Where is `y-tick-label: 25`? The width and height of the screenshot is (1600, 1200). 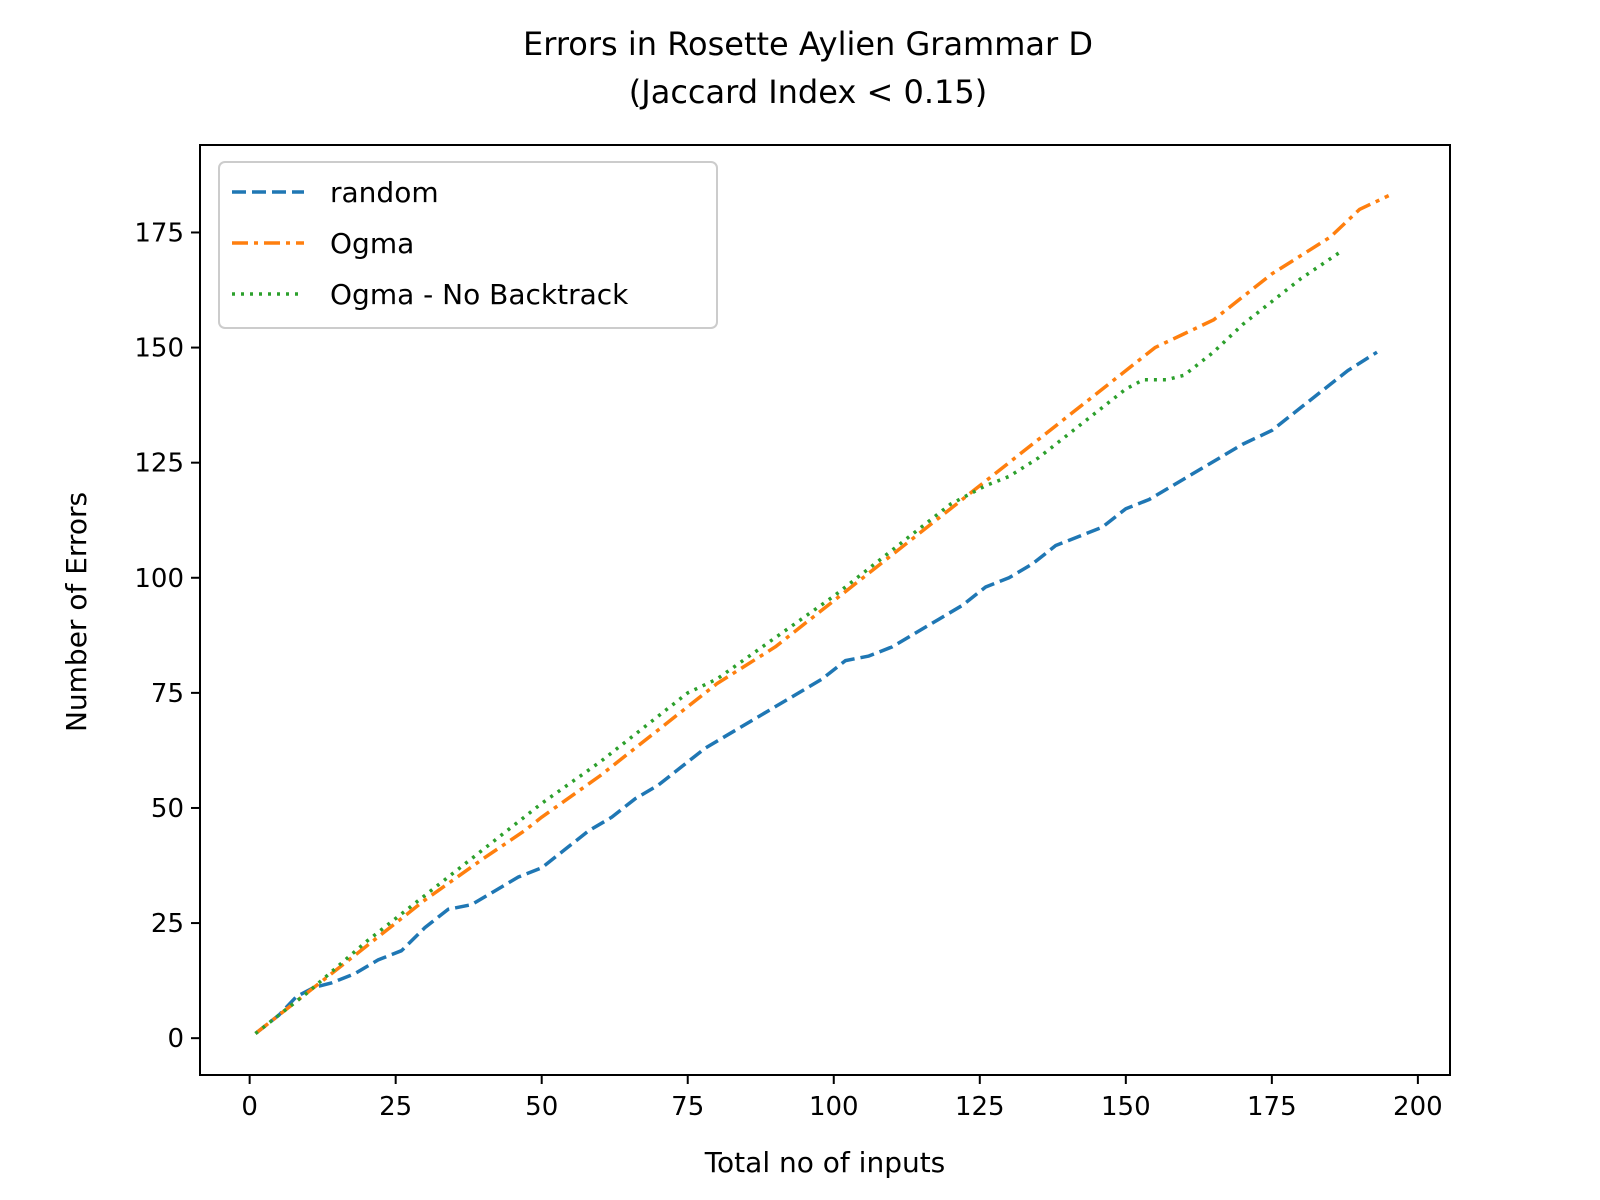 y-tick-label: 25 is located at coordinates (167, 924).